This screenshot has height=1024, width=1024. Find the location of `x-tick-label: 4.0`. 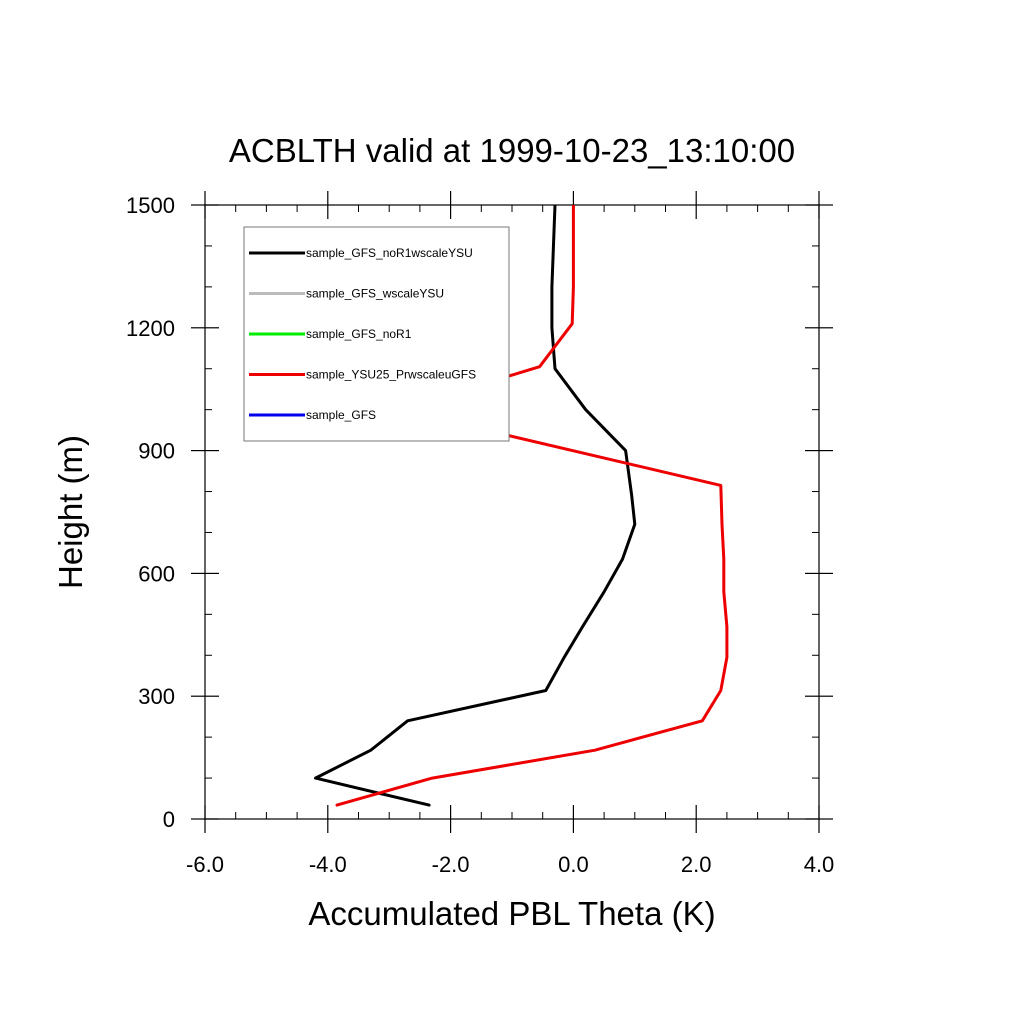

x-tick-label: 4.0 is located at coordinates (819, 864).